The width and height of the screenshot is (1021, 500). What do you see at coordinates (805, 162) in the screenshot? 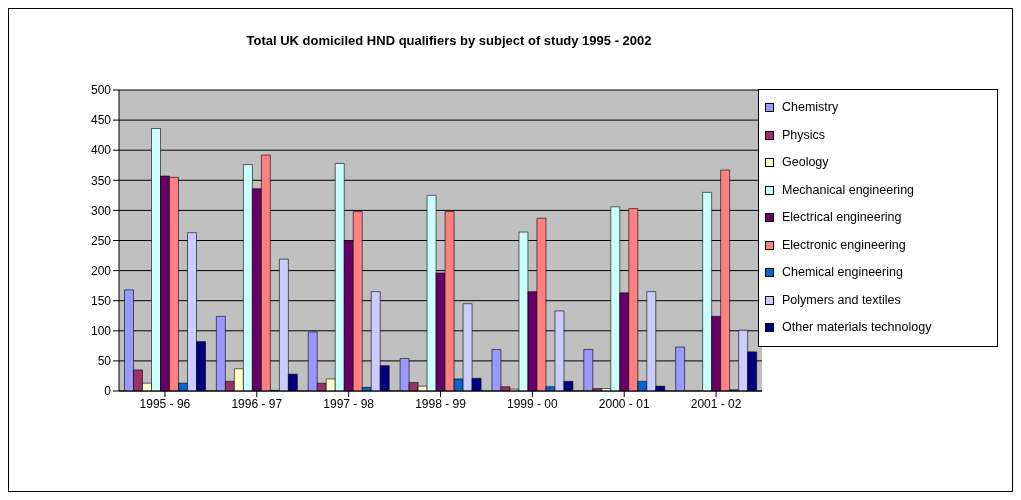
I see `legend-label: Geology` at bounding box center [805, 162].